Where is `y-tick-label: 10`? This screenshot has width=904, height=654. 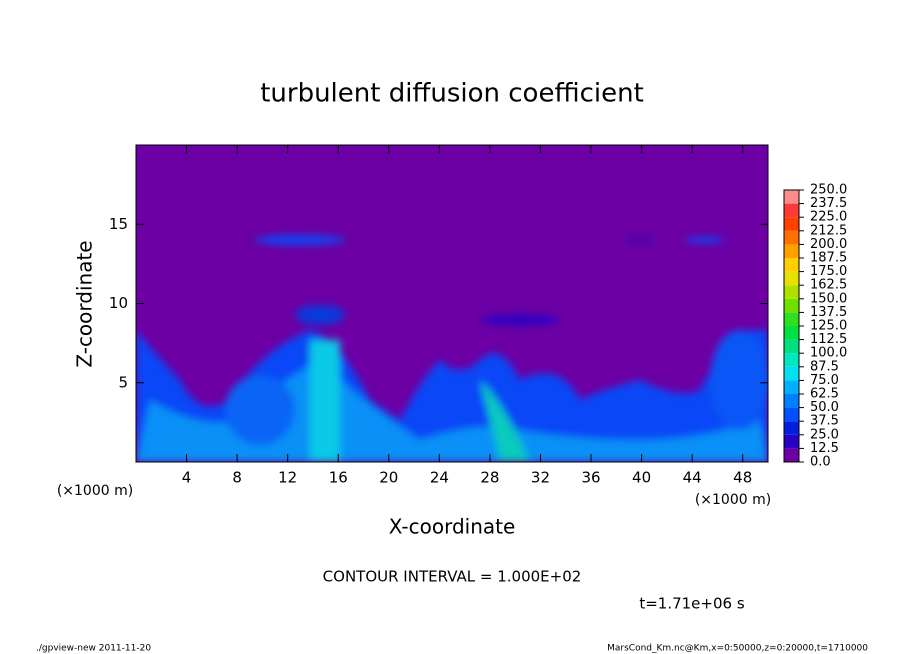 y-tick-label: 10 is located at coordinates (118, 303).